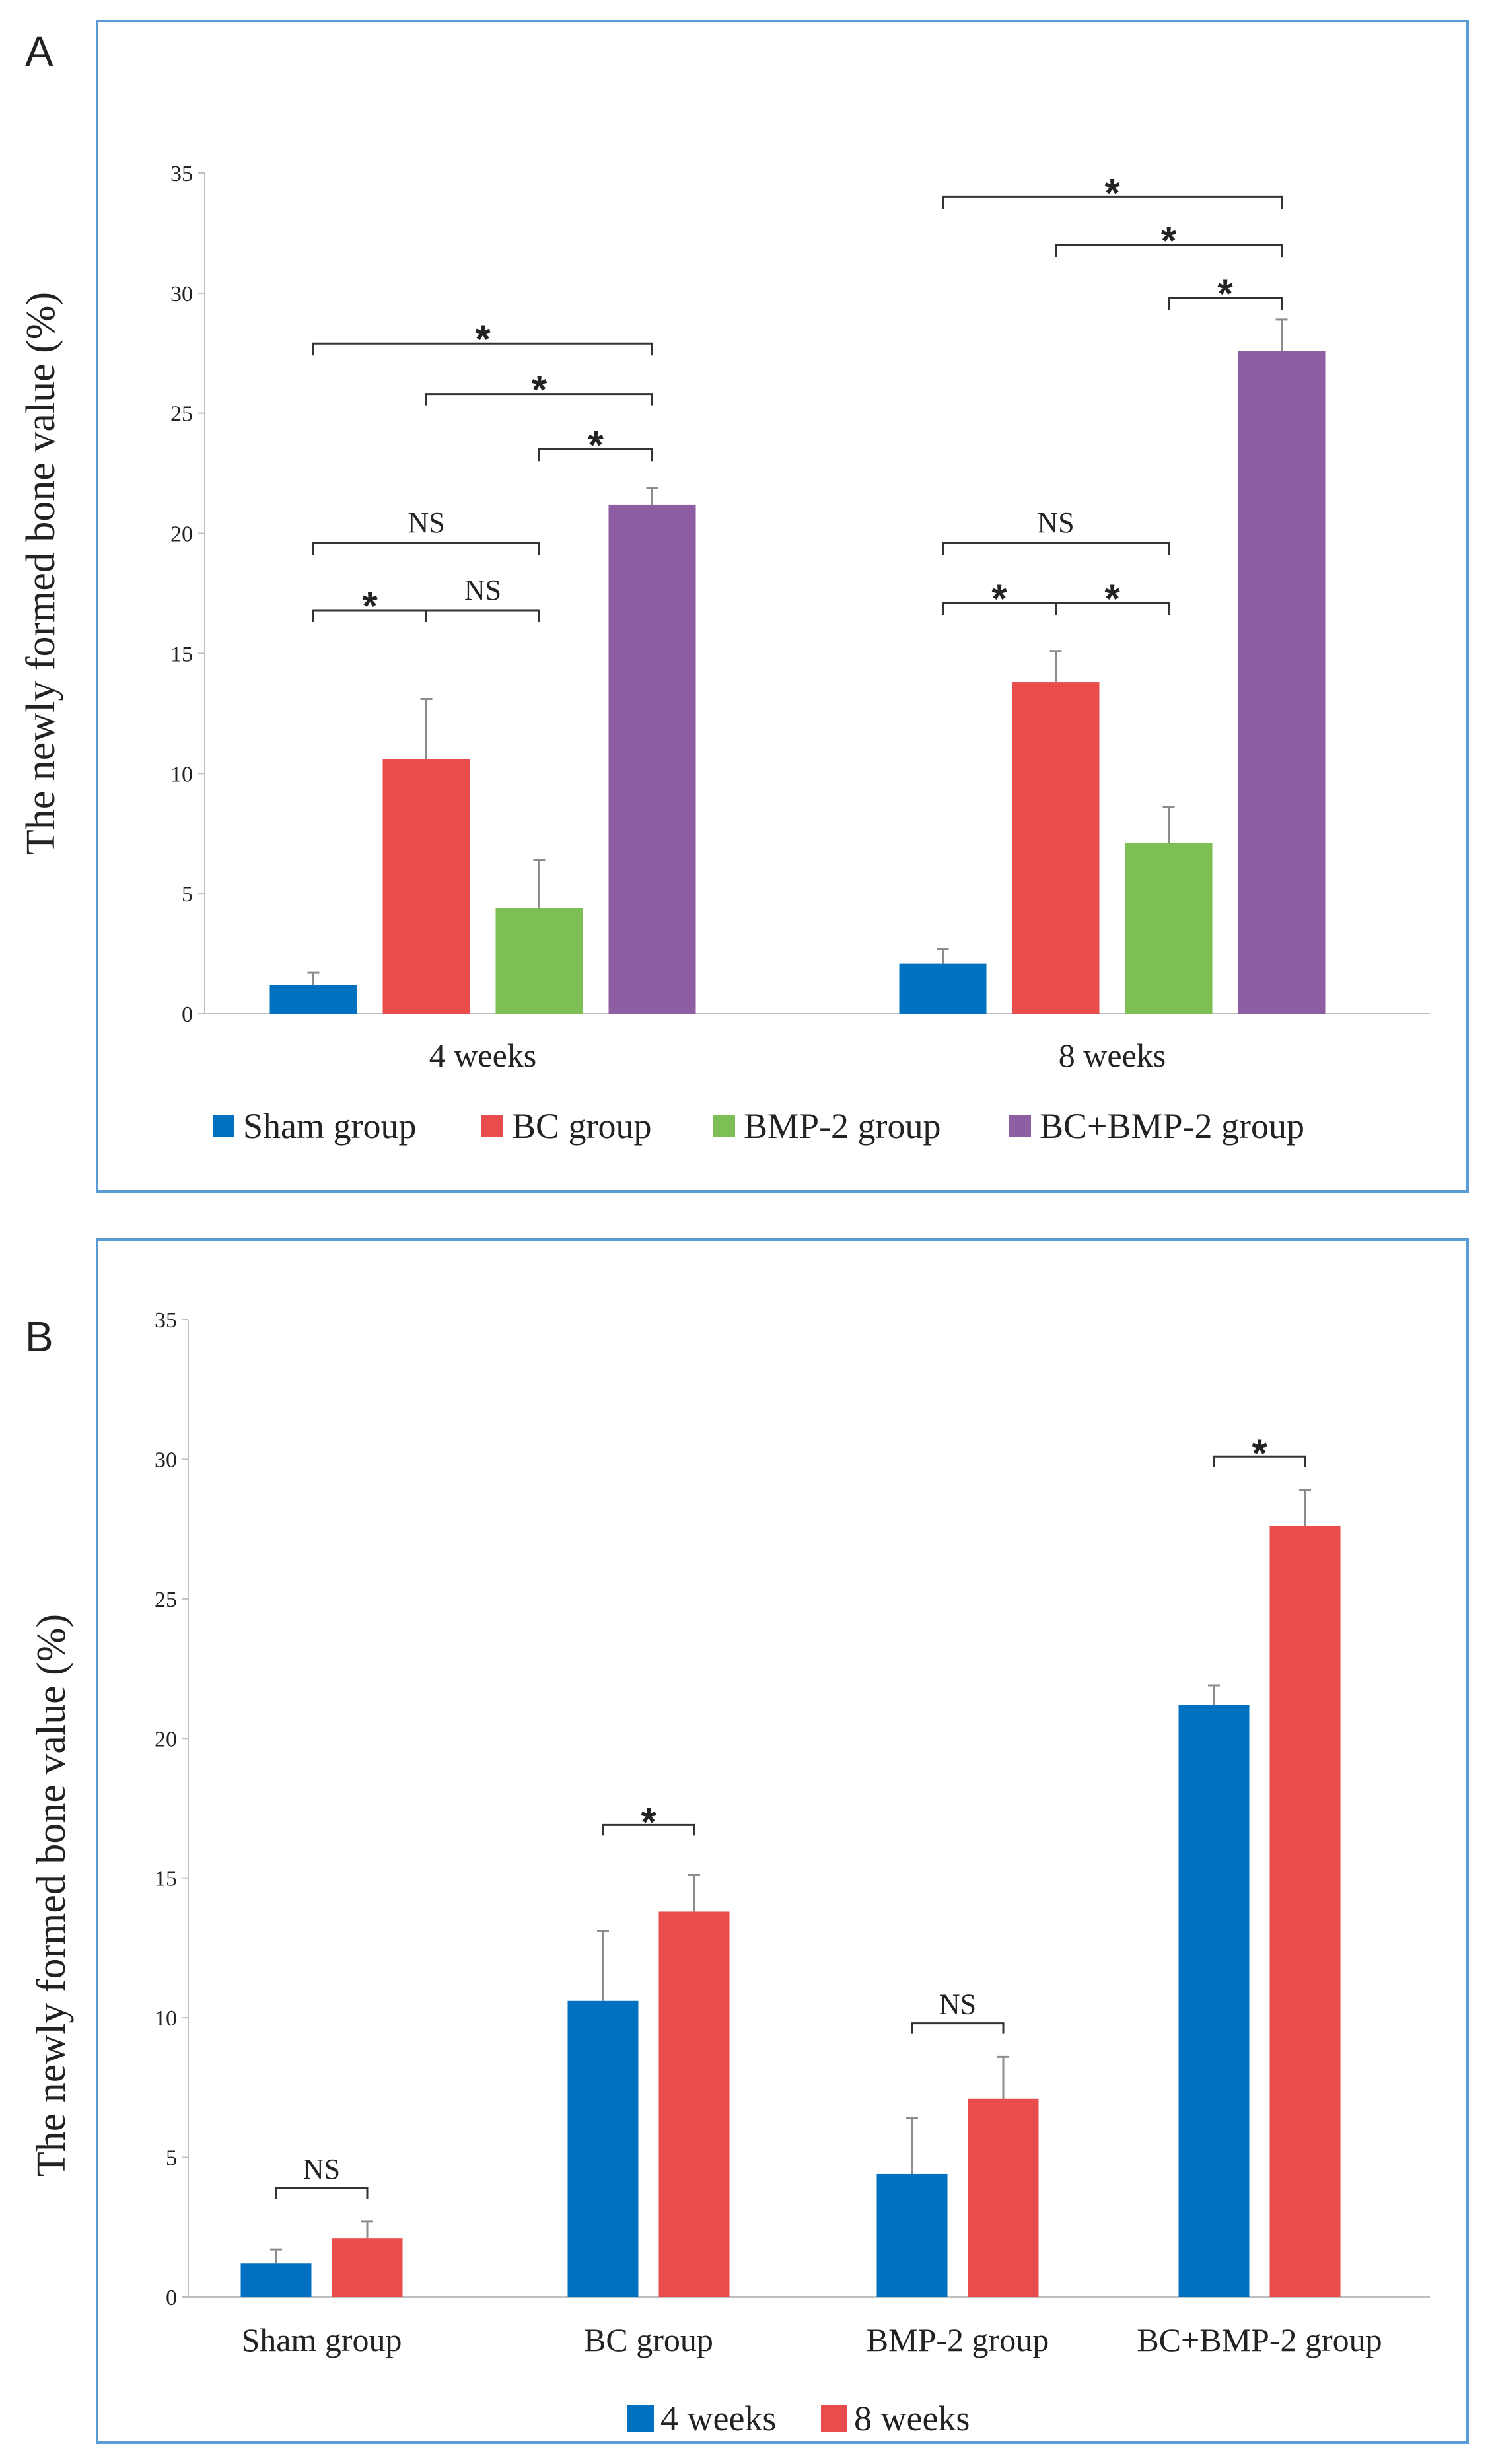 Image resolution: width=1490 pixels, height=2464 pixels. I want to click on panel-a-y-axis-title: The newly formed bone value (%), so click(41, 573).